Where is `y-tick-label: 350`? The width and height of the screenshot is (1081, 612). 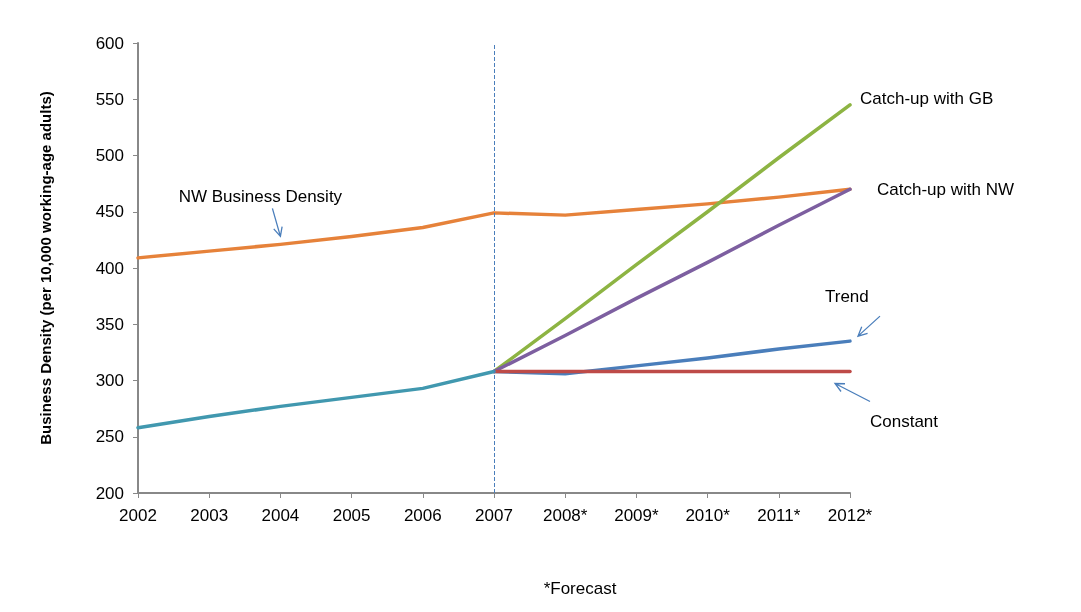 y-tick-label: 350 is located at coordinates (109, 324).